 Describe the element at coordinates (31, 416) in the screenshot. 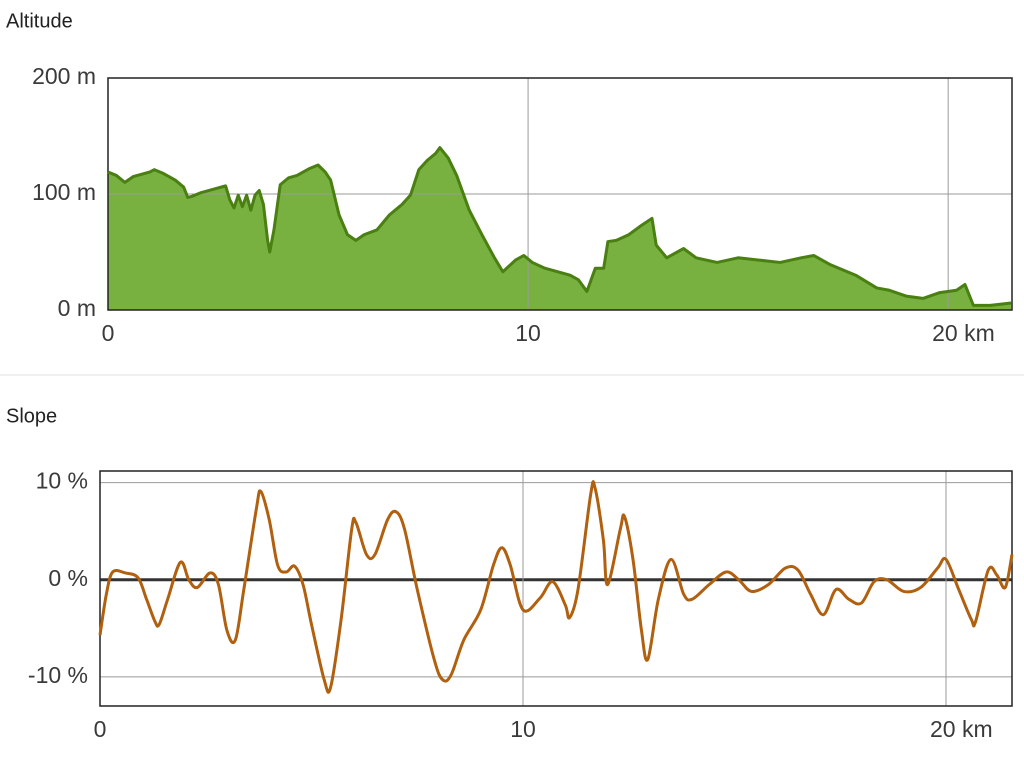

I see `chart-title: Slope` at that location.